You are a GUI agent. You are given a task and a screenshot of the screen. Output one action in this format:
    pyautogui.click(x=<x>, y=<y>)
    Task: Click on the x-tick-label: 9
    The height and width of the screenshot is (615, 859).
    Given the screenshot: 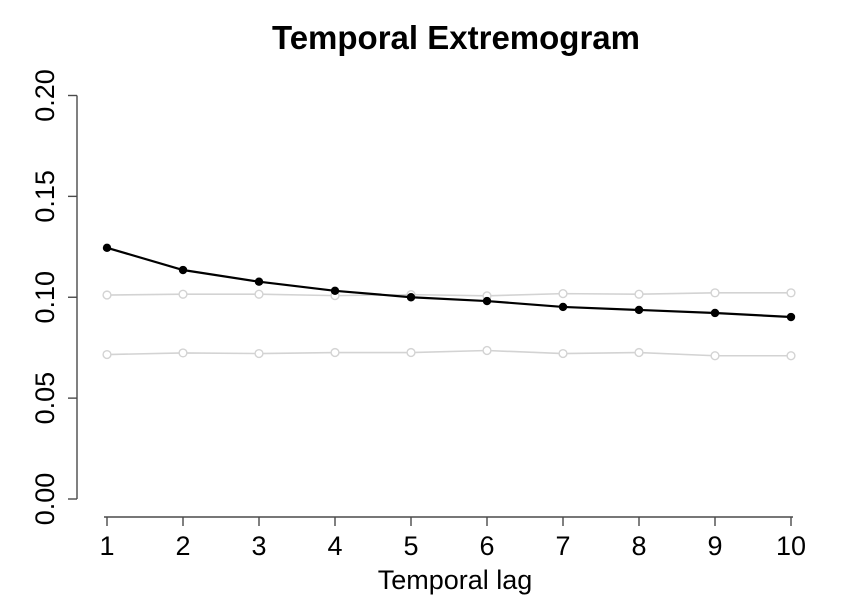 What is the action you would take?
    pyautogui.click(x=714, y=546)
    